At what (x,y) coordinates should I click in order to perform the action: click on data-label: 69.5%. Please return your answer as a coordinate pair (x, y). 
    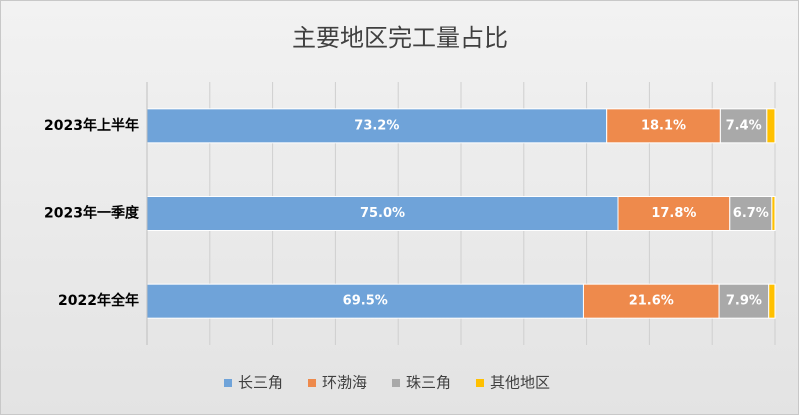
    Looking at the image, I should click on (365, 301).